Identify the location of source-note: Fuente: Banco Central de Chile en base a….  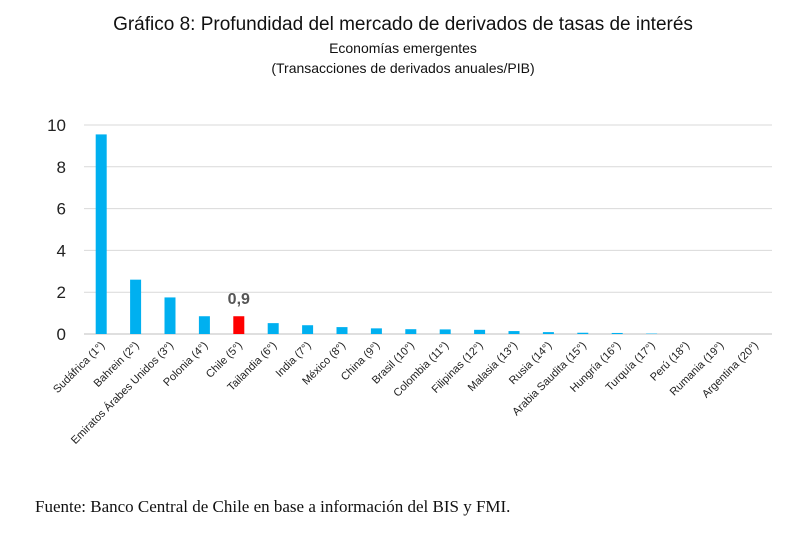
(273, 506).